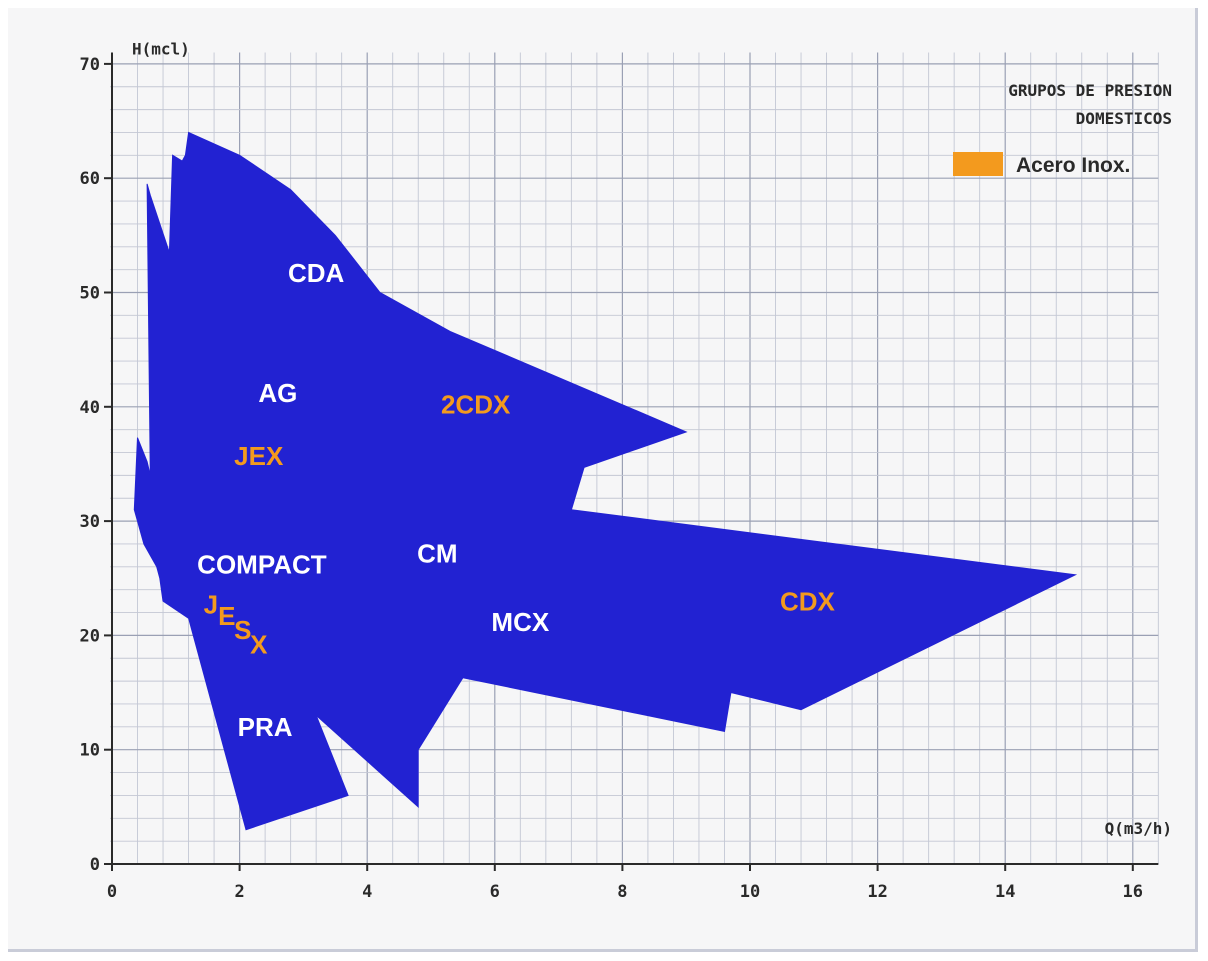 Image resolution: width=1208 pixels, height=961 pixels. I want to click on x-tick-label: 2, so click(239, 892).